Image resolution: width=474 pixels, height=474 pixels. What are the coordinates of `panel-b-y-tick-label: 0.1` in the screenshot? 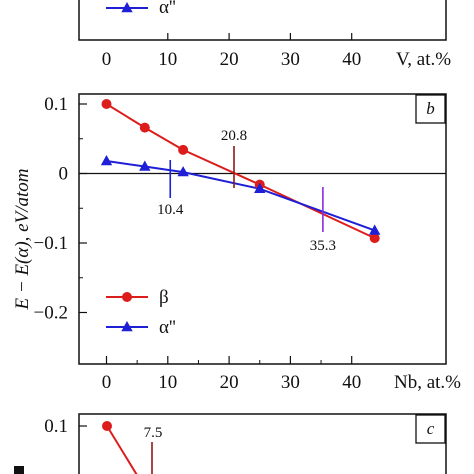 It's located at (56, 104).